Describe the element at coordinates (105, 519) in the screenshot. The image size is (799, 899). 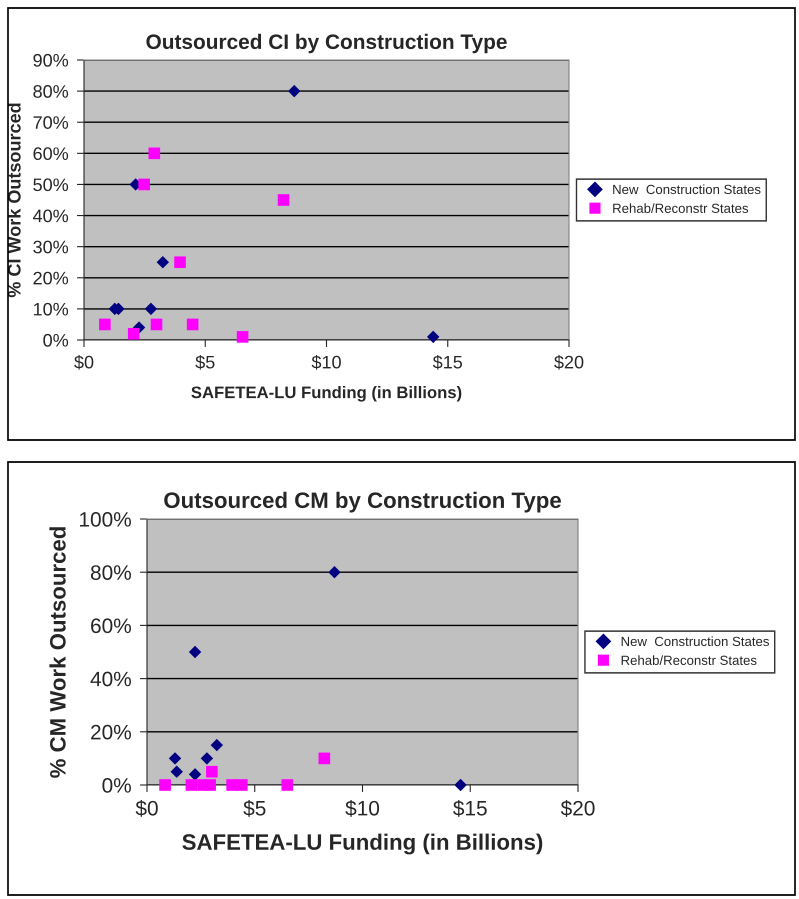
I see `y-tick-label: 100%` at that location.